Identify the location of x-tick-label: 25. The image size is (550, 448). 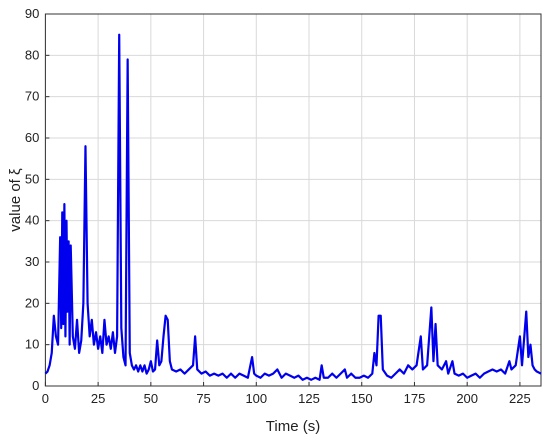
(98, 398).